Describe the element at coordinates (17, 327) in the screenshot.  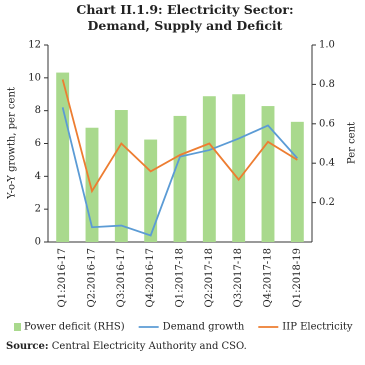
I see `legend-swatch` at that location.